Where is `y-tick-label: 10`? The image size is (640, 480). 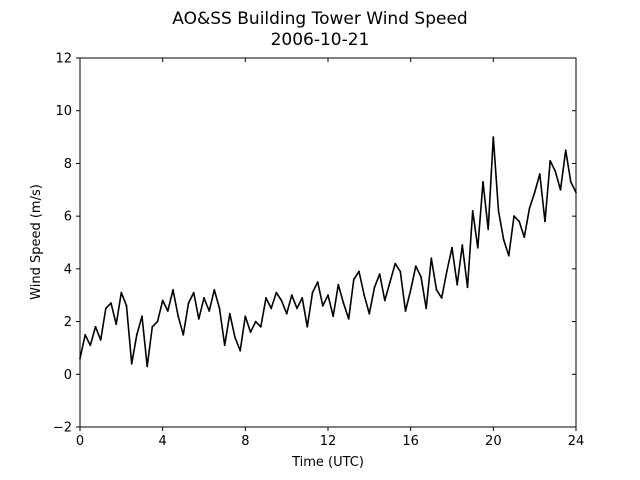 y-tick-label: 10 is located at coordinates (63, 111).